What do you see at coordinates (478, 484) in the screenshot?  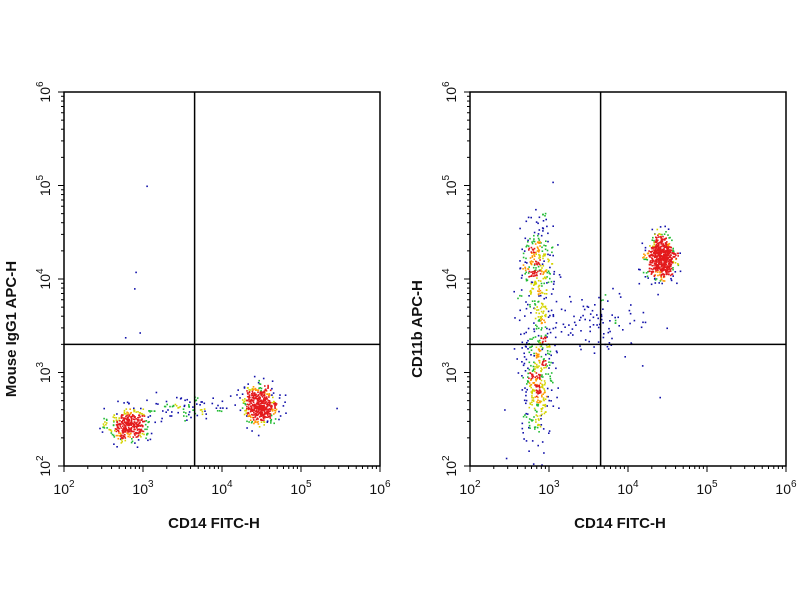 I see `tick-exponent: 2` at bounding box center [478, 484].